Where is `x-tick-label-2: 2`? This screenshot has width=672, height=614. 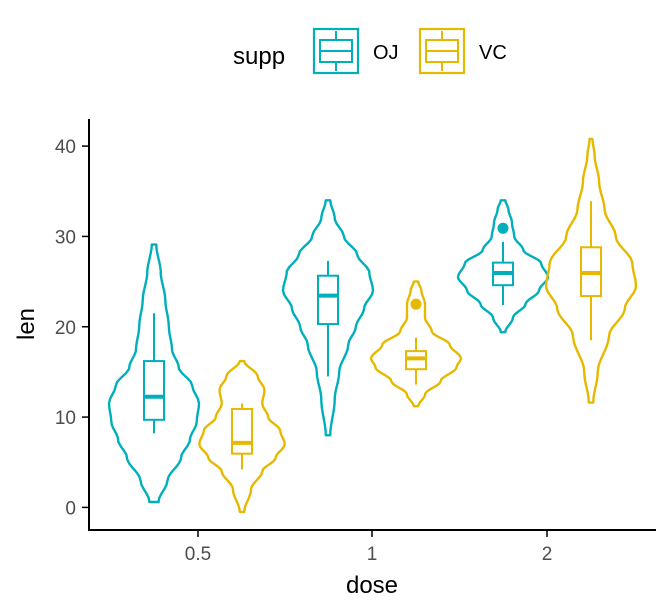 x-tick-label-2: 2 is located at coordinates (547, 554).